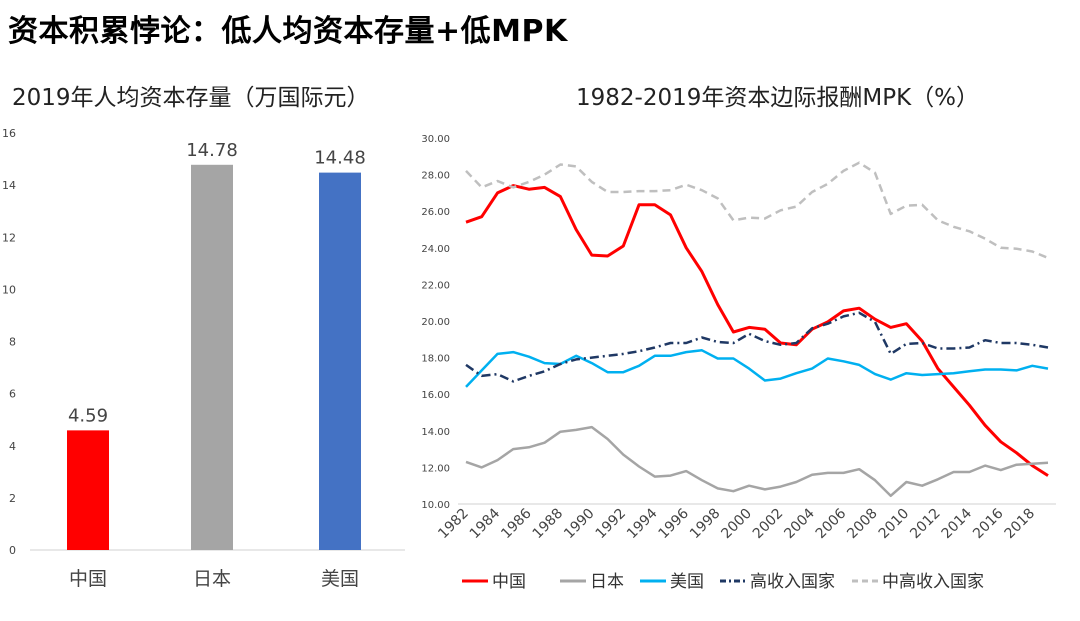  What do you see at coordinates (435, 505) in the screenshot?
I see `line-y-tick-label: 10.00` at bounding box center [435, 505].